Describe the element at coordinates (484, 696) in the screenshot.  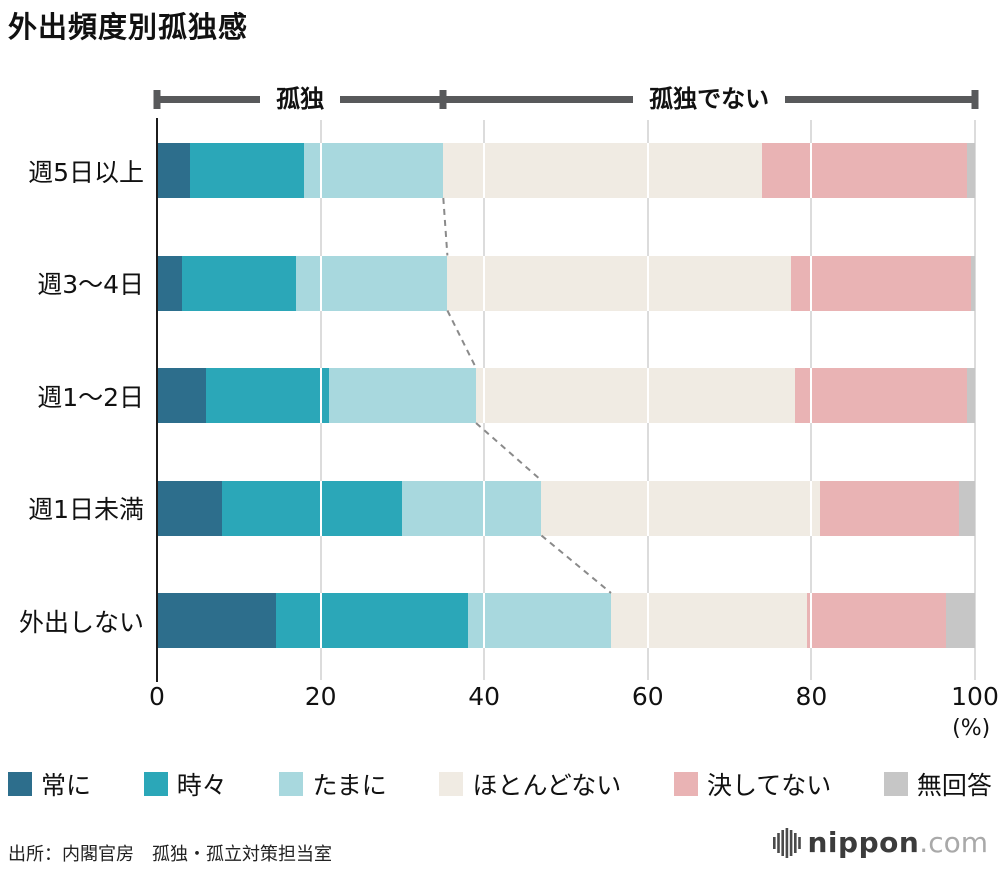
I see `x-tick-label: 40` at that location.